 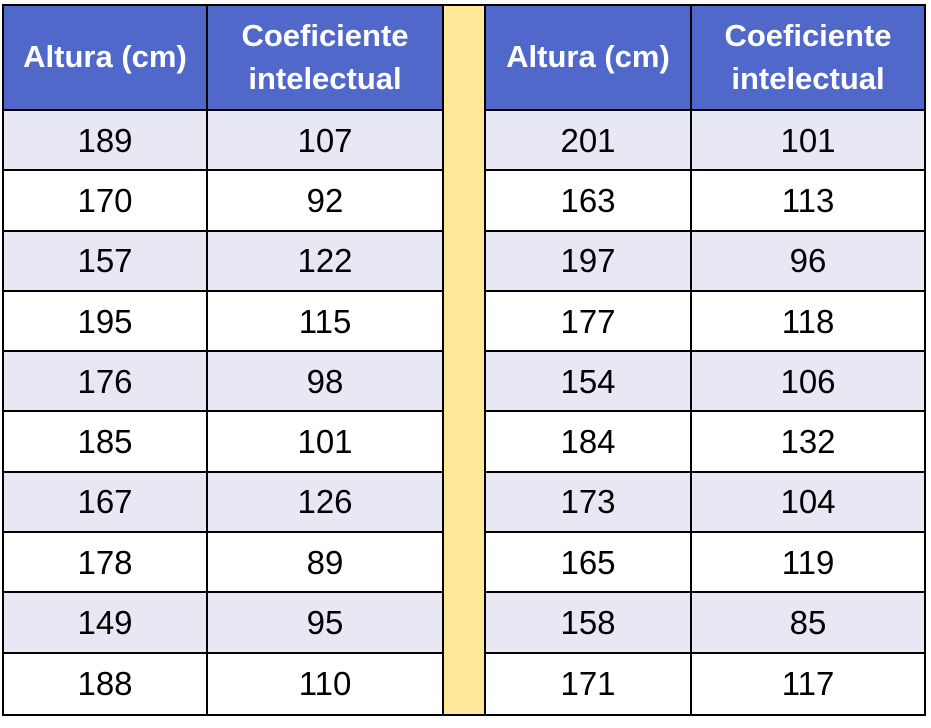 What do you see at coordinates (105, 442) in the screenshot?
I see `cell-height: 185` at bounding box center [105, 442].